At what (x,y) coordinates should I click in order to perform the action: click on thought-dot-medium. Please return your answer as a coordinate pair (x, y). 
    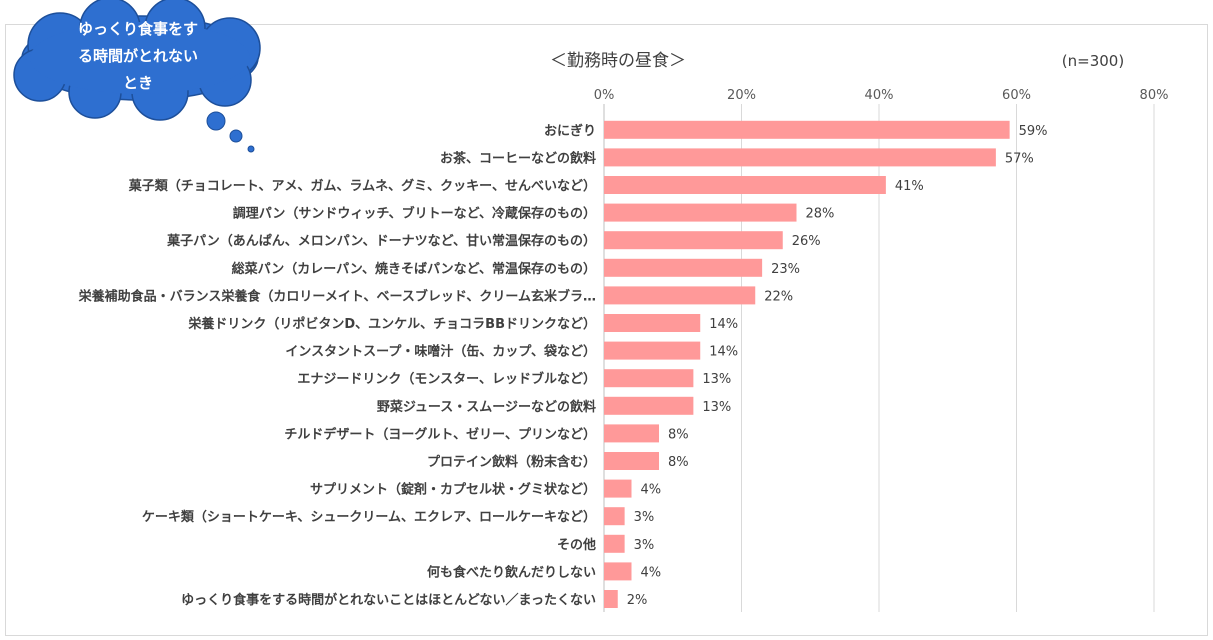
    Looking at the image, I should click on (236, 136).